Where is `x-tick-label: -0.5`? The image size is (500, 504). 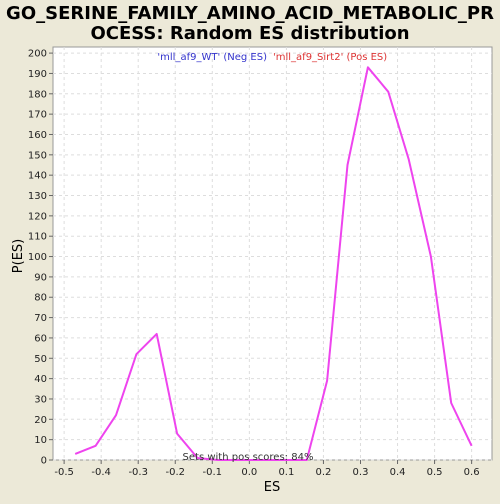 x-tick-label: -0.5 is located at coordinates (64, 472).